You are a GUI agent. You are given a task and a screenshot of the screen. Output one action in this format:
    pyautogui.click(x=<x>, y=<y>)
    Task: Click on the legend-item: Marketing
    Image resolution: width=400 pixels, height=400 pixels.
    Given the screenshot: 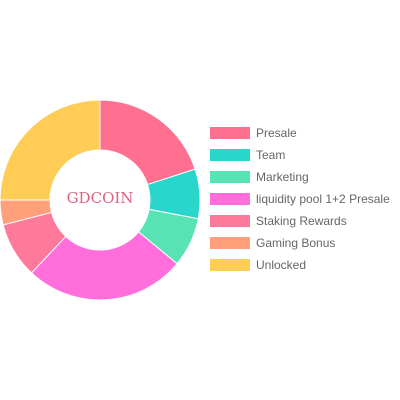 What is the action you would take?
    pyautogui.click(x=300, y=177)
    